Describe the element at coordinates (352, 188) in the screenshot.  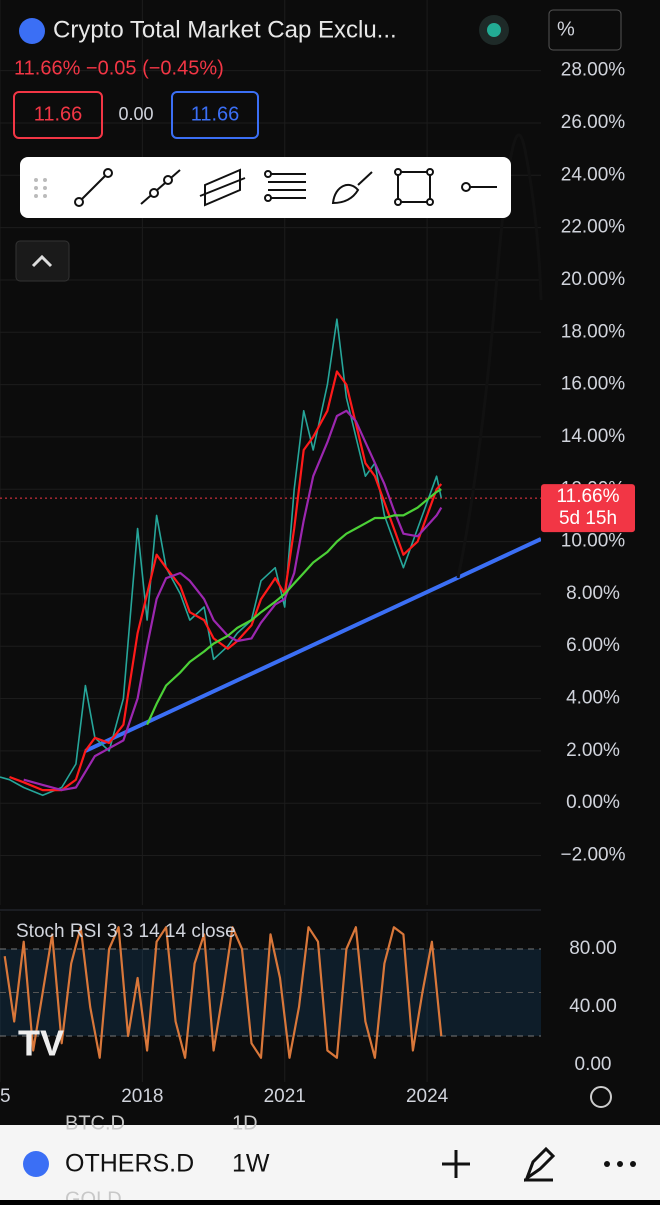
I see `brush-tool` at that location.